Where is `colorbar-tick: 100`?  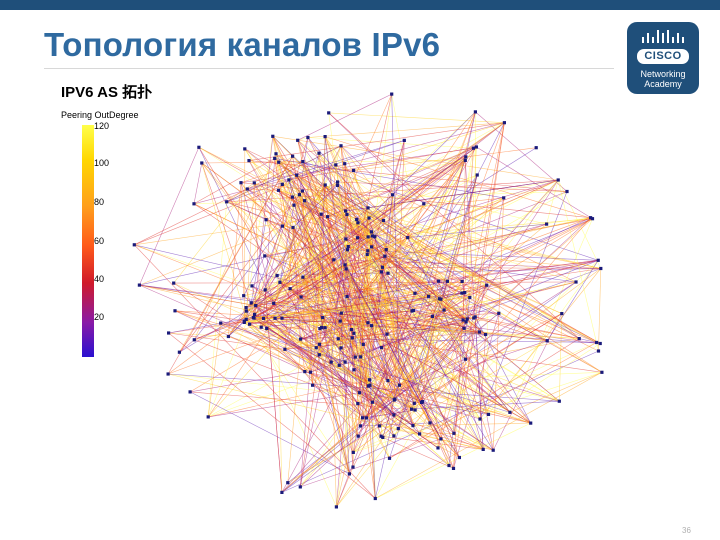 colorbar-tick: 100 is located at coordinates (102, 163).